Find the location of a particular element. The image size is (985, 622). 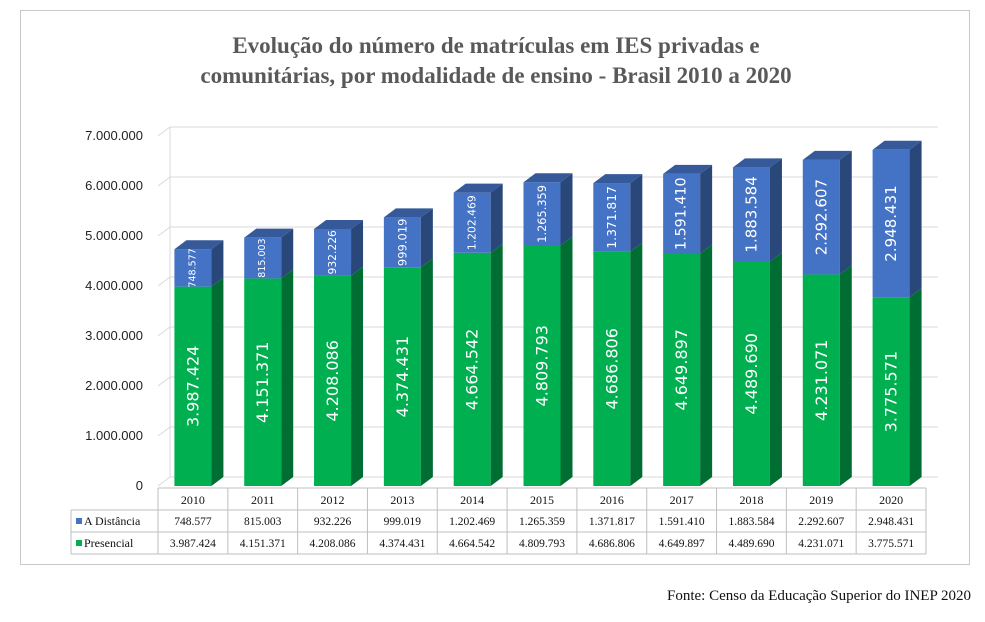

table-cell: 3.775.571 is located at coordinates (891, 544).